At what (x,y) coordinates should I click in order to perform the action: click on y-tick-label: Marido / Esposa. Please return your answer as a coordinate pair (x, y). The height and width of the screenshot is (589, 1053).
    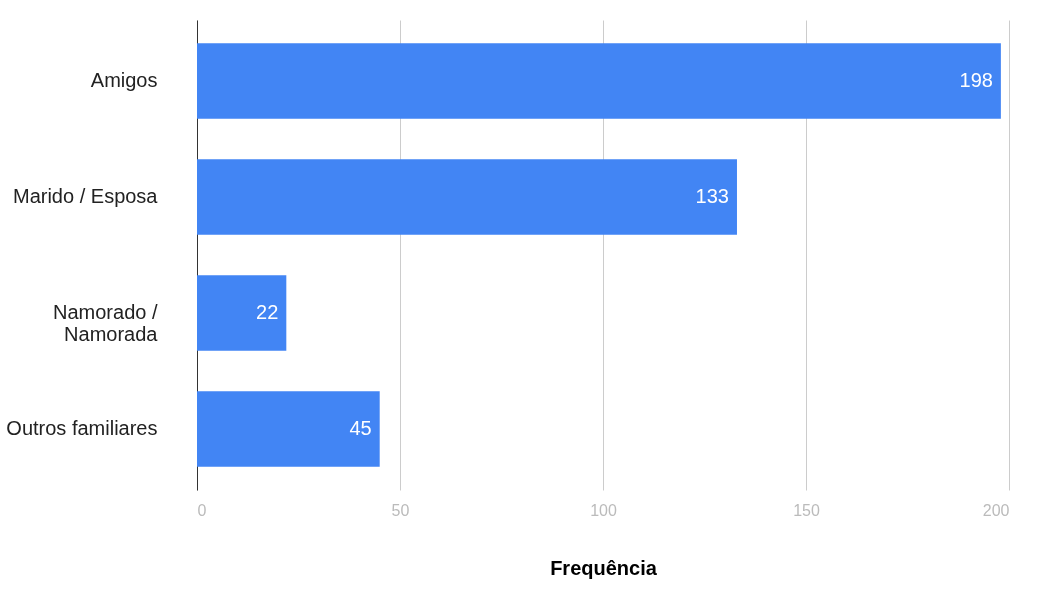
    Looking at the image, I should click on (85, 195).